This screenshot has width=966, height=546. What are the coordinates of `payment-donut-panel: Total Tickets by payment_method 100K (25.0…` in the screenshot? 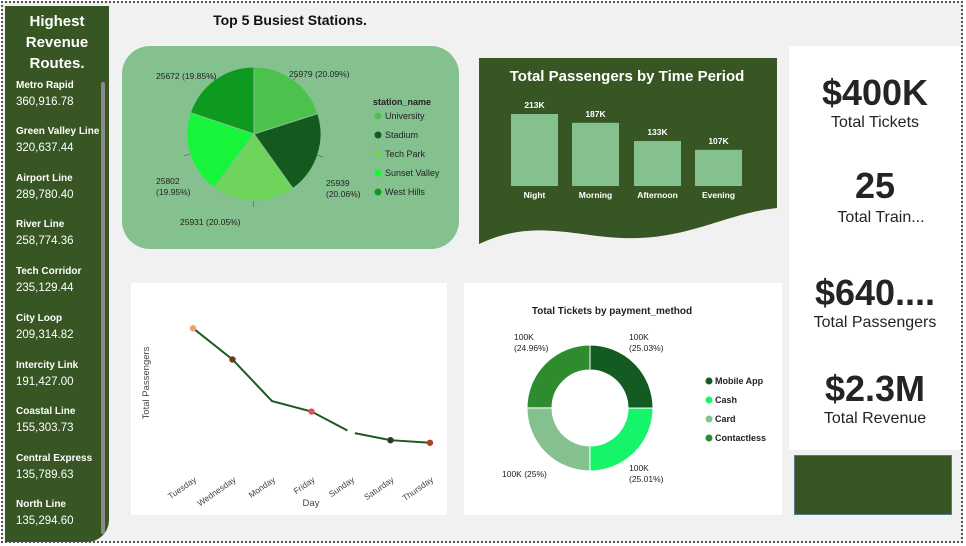 It's located at (623, 399).